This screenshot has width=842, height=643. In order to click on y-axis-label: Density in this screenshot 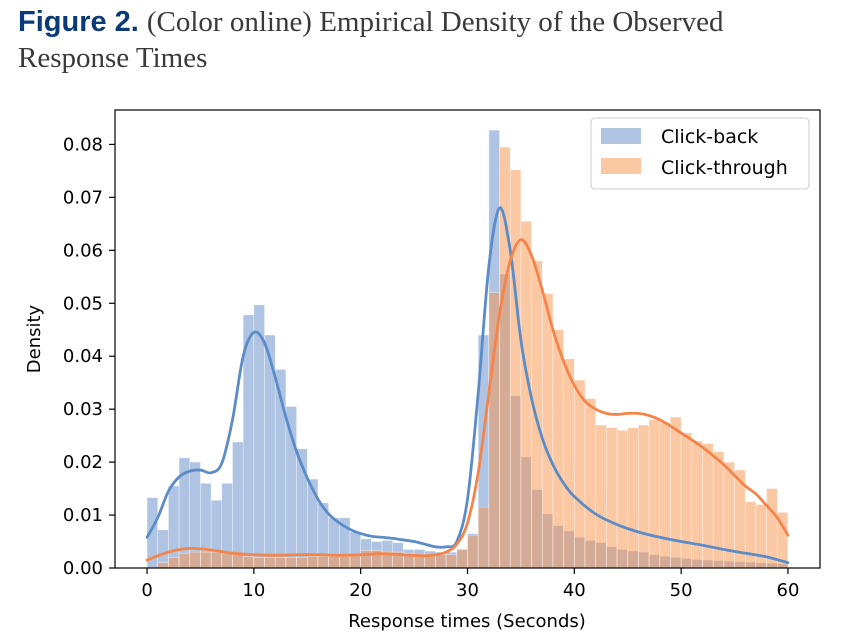, I will do `click(34, 338)`.